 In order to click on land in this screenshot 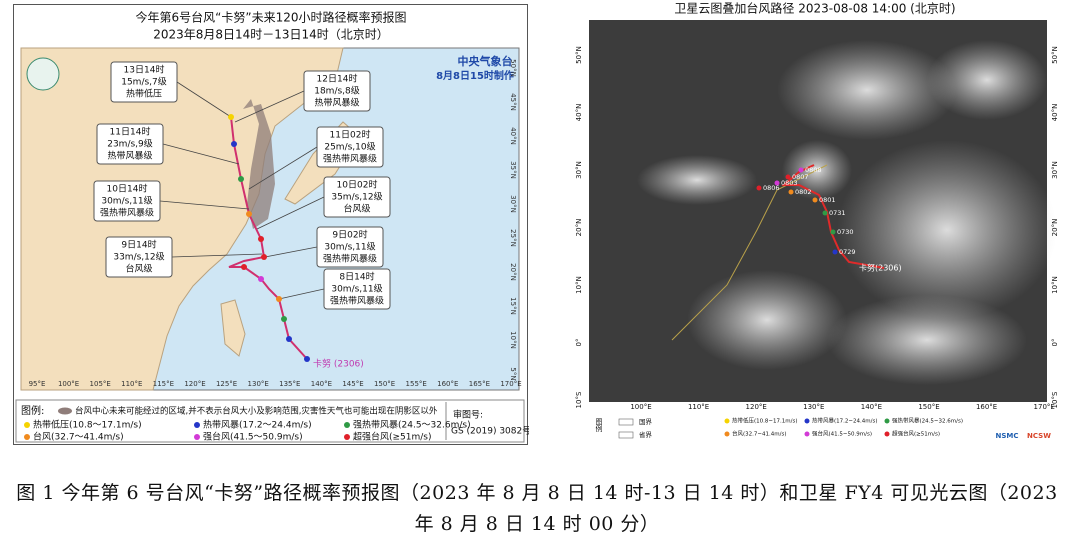, I will do `click(233, 328)`.